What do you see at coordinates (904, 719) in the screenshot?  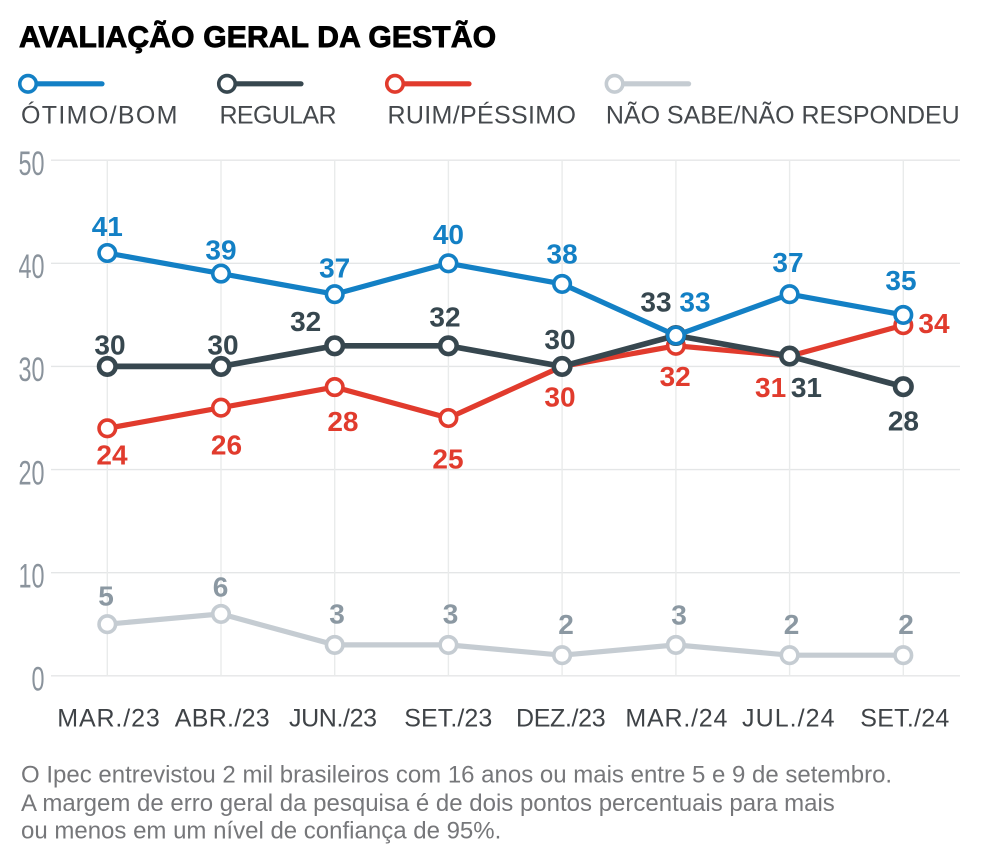 I see `svg-text: SET./24` at bounding box center [904, 719].